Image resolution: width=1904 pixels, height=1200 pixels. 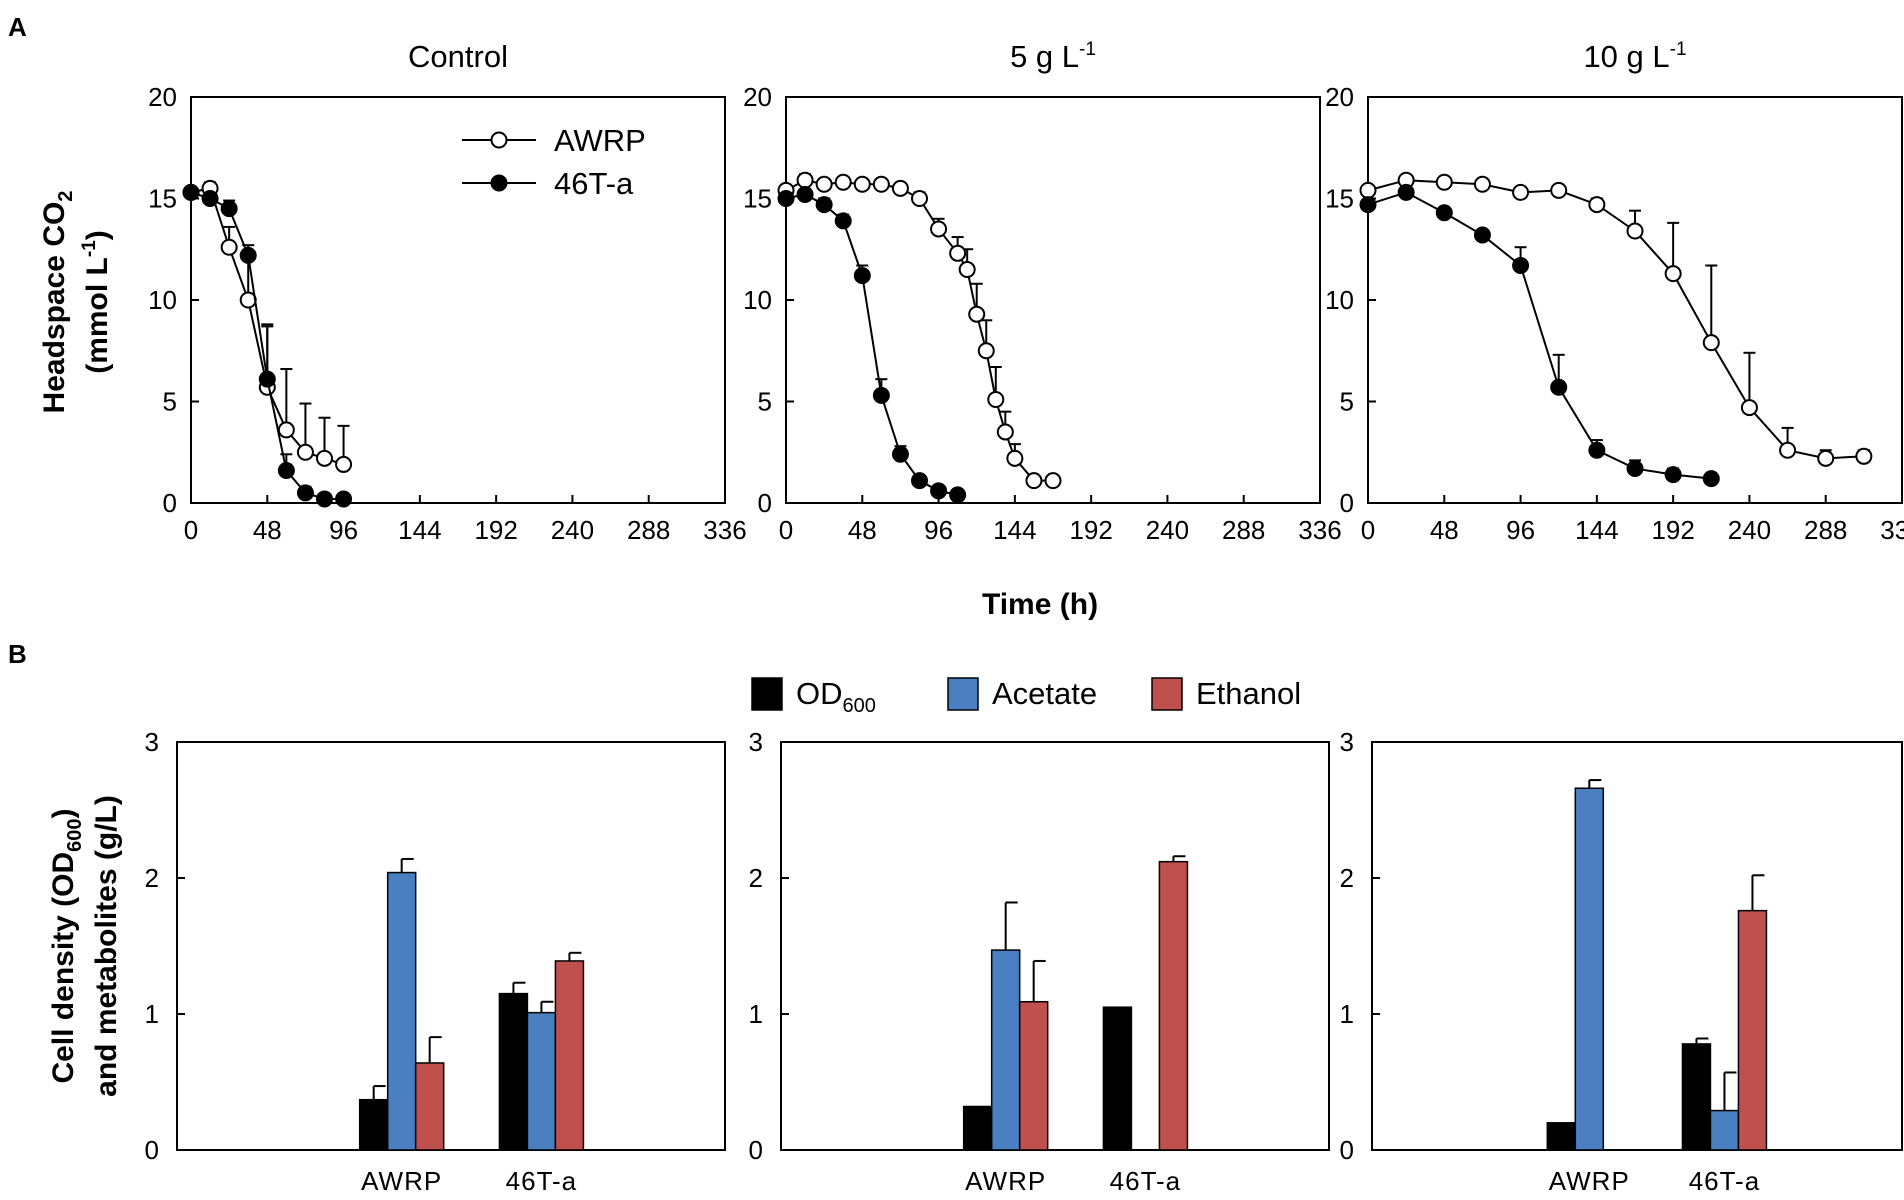 I want to click on legend-label: AWRP, so click(x=600, y=140).